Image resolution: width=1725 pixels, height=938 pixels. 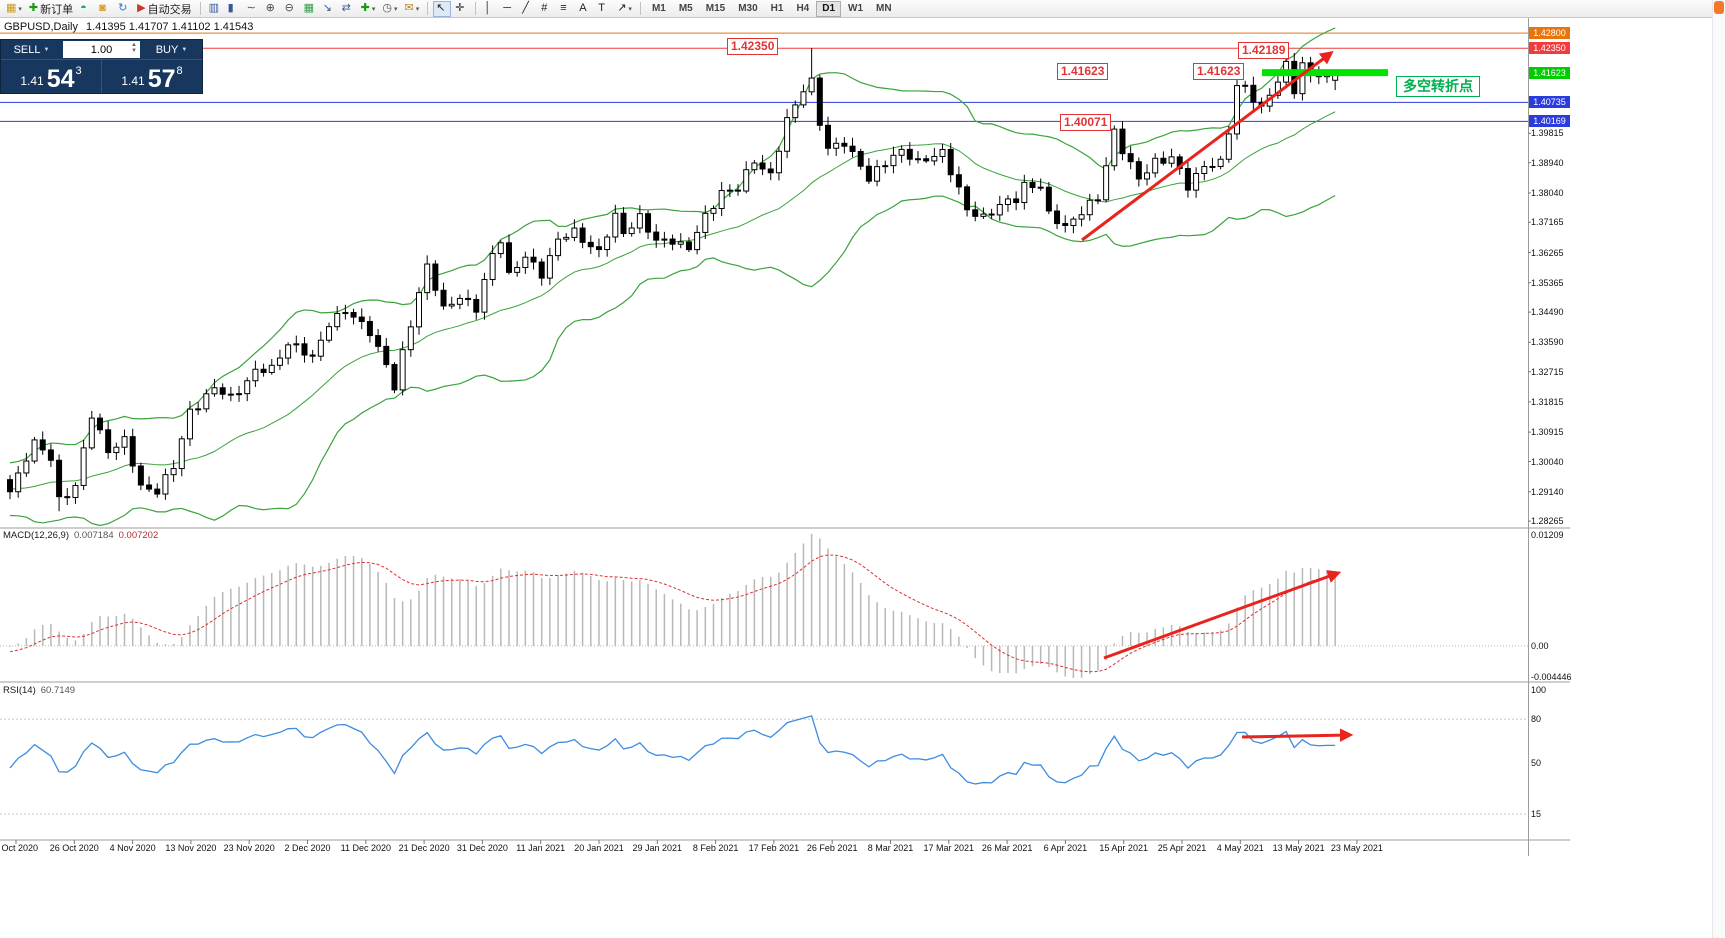 I want to click on refresh-button: ↻, so click(x=124, y=9).